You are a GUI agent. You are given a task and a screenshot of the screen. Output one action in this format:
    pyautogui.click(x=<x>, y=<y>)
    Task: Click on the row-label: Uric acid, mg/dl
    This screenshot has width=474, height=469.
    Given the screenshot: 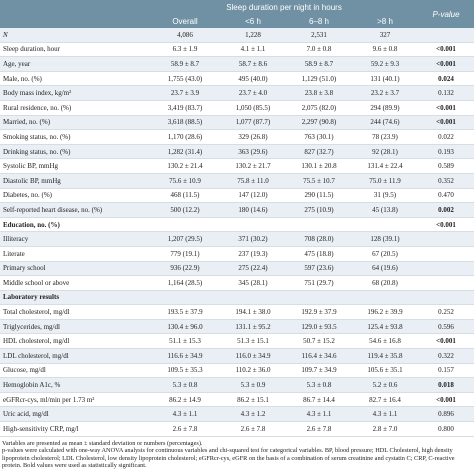 What is the action you would take?
    pyautogui.click(x=75, y=414)
    